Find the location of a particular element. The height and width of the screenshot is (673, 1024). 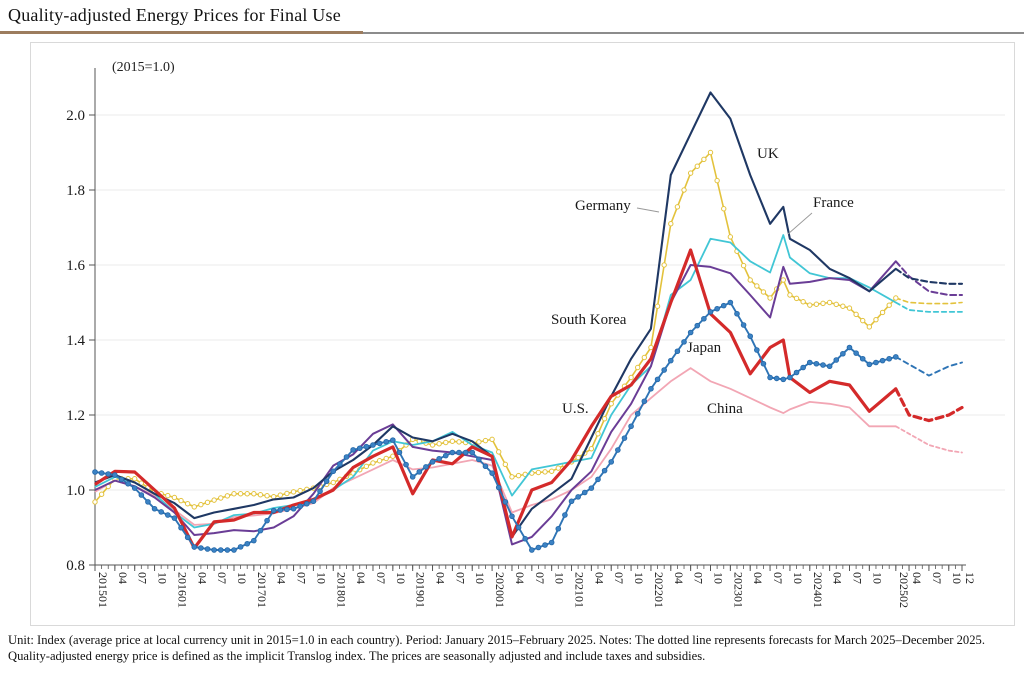

x-tick-label: 201601 is located at coordinates (182, 590).